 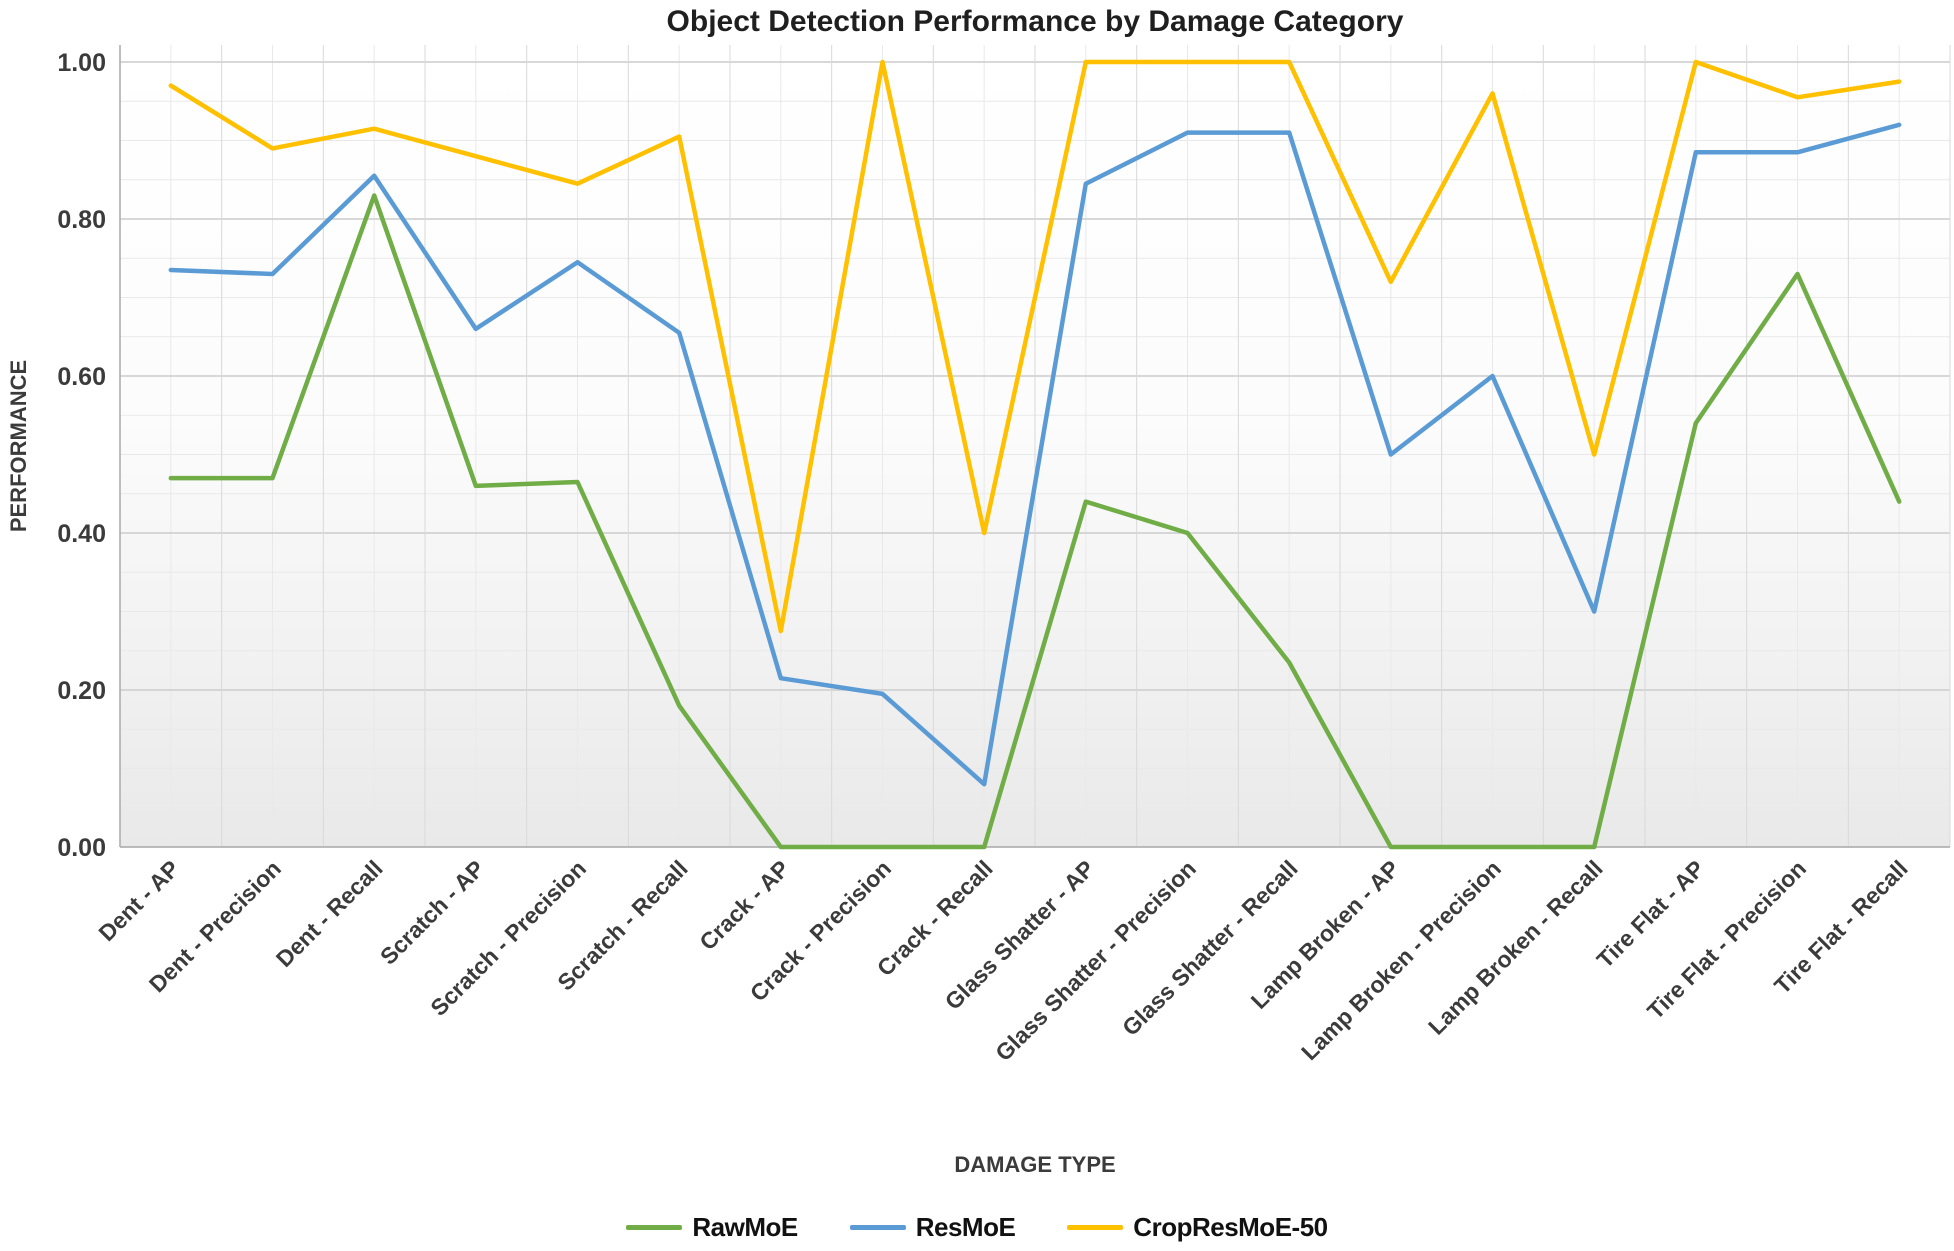 I want to click on y-tick-label: 0.20, so click(x=81, y=691).